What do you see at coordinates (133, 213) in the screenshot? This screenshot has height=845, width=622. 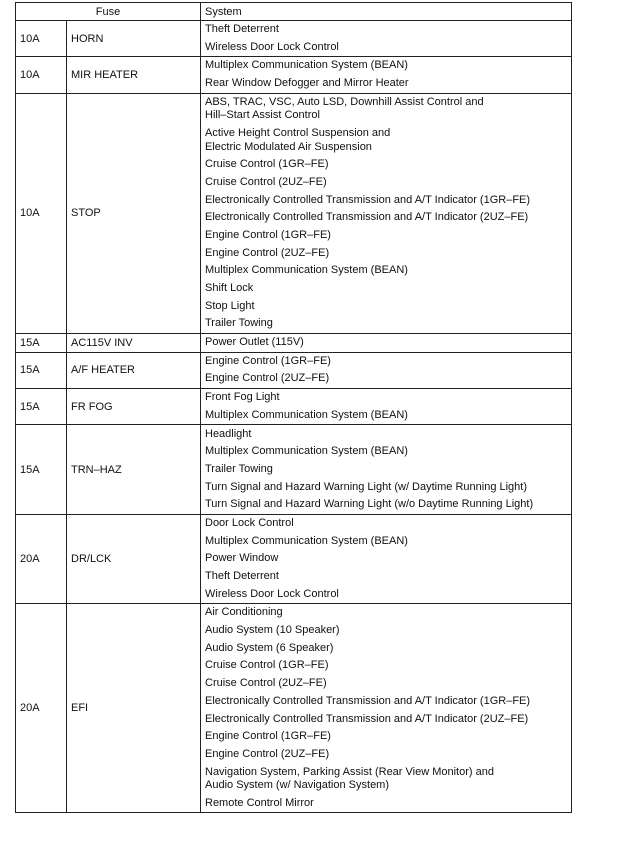 I see `fuse-name: STOP` at bounding box center [133, 213].